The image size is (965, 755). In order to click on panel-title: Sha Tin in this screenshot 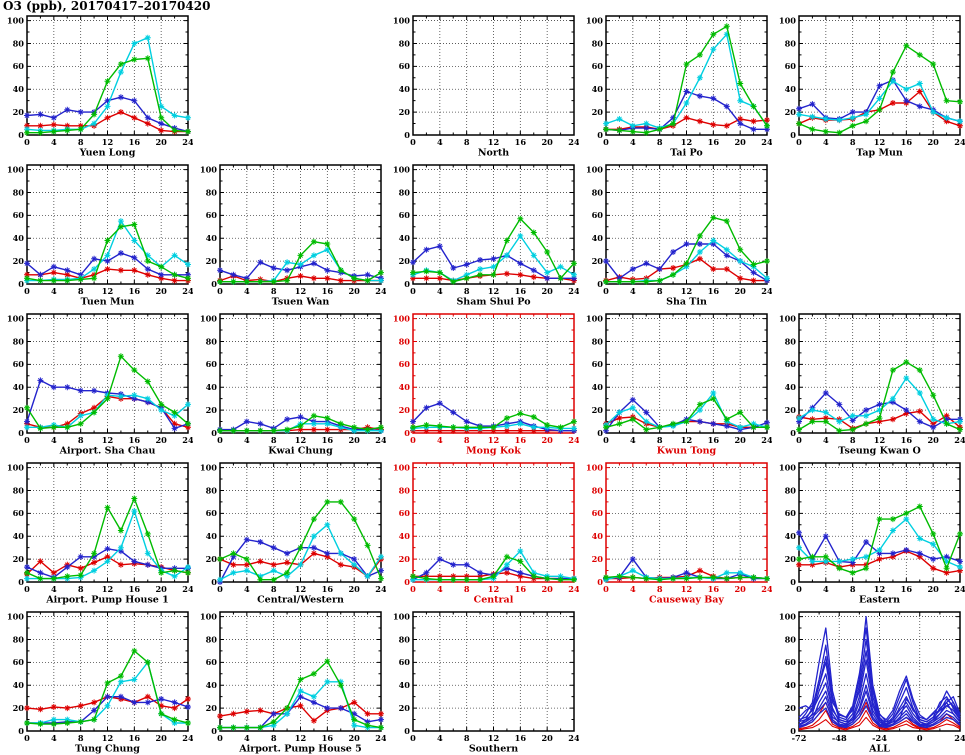, I will do `click(686, 302)`.